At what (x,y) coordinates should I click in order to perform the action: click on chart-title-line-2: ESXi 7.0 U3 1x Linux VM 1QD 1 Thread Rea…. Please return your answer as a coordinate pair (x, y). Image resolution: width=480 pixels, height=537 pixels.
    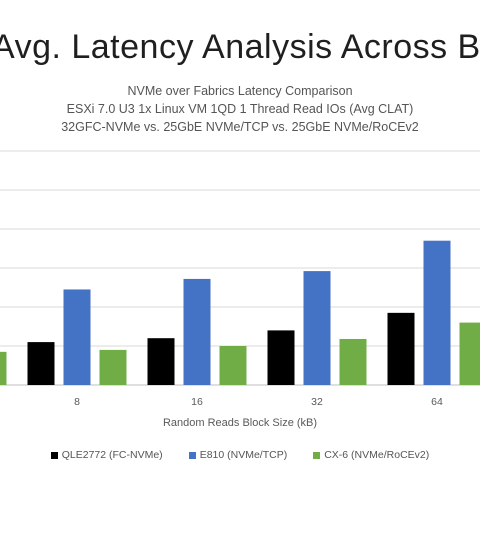
    Looking at the image, I should click on (240, 109).